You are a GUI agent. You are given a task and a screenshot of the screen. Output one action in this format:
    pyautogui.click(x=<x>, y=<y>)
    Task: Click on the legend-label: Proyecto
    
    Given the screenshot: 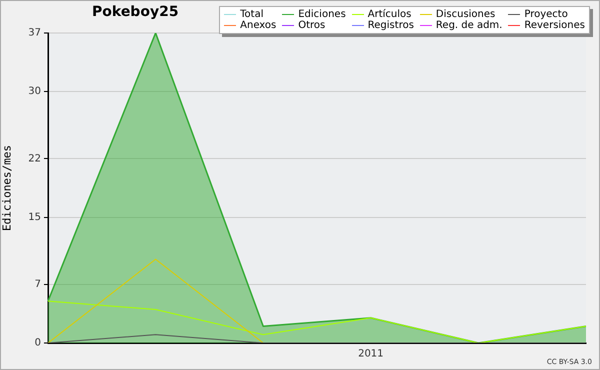 What is the action you would take?
    pyautogui.click(x=546, y=14)
    